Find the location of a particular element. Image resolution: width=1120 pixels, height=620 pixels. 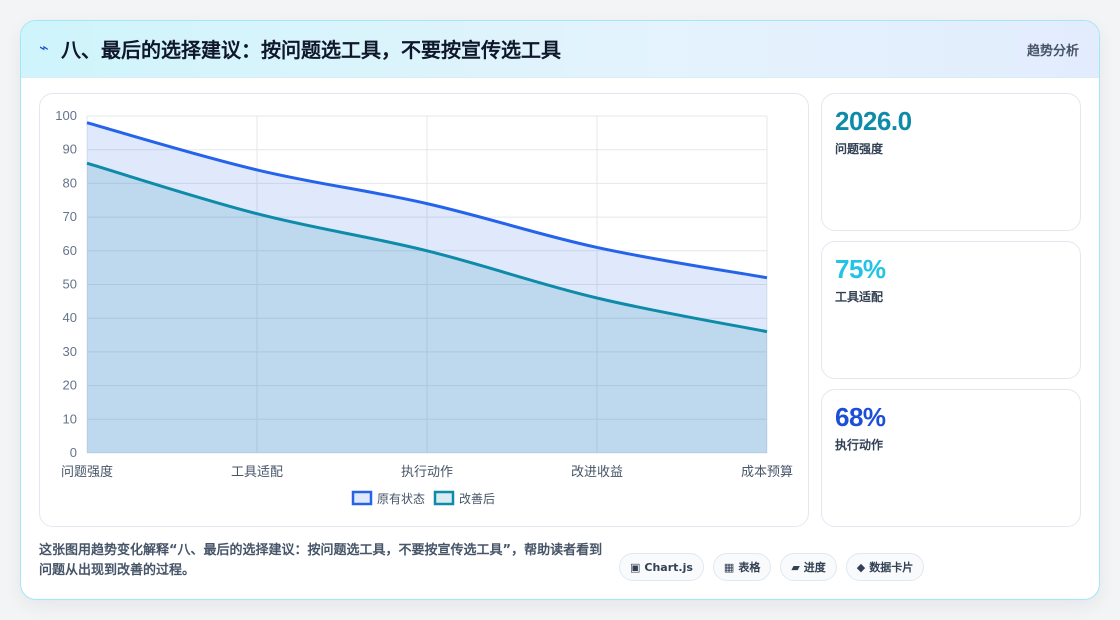

pill-chartjs: ▣ Chart.js is located at coordinates (661, 567).